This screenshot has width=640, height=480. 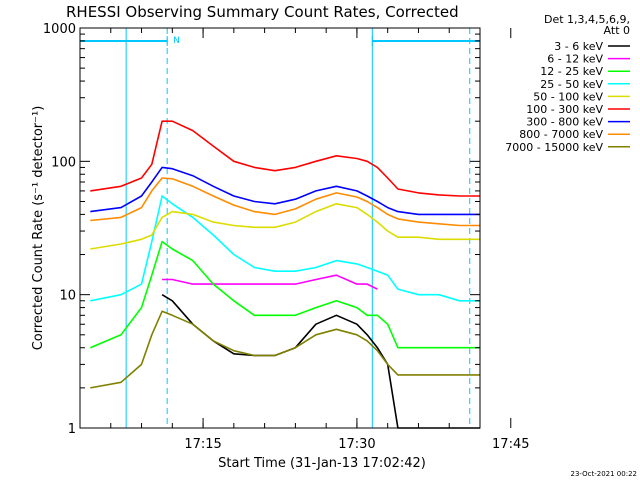 What do you see at coordinates (67, 296) in the screenshot?
I see `y-tick-label: 10` at bounding box center [67, 296].